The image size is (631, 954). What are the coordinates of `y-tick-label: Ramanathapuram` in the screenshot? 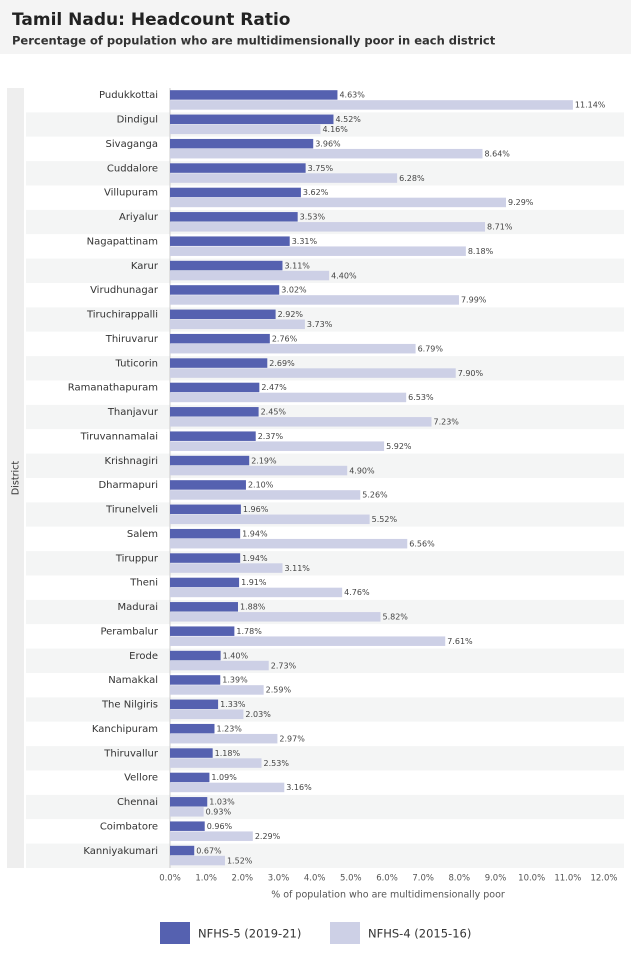 It's located at (113, 388).